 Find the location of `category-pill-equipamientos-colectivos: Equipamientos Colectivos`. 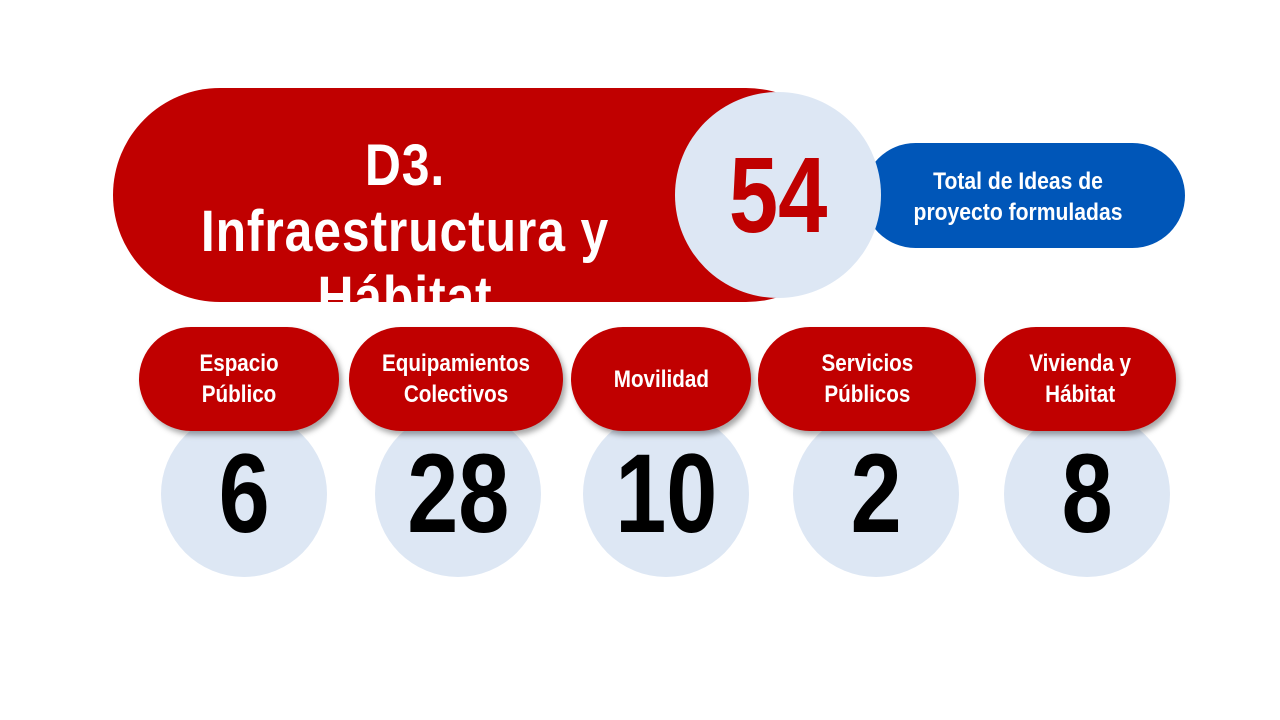

category-pill-equipamientos-colectivos: Equipamientos Colectivos is located at coordinates (456, 379).